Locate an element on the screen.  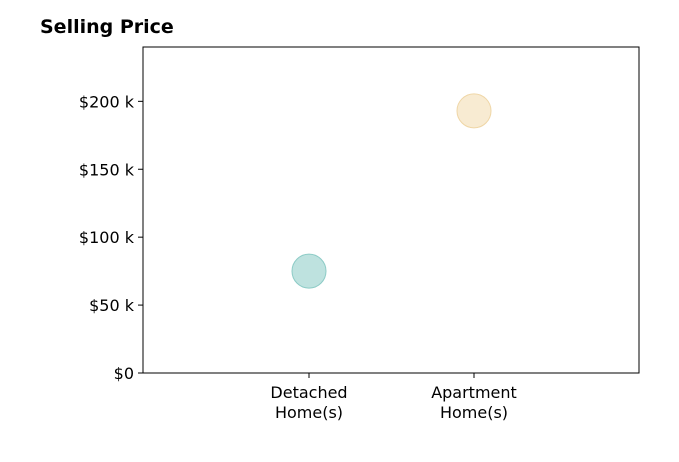
y-tick-label: $200 k is located at coordinates (107, 101).